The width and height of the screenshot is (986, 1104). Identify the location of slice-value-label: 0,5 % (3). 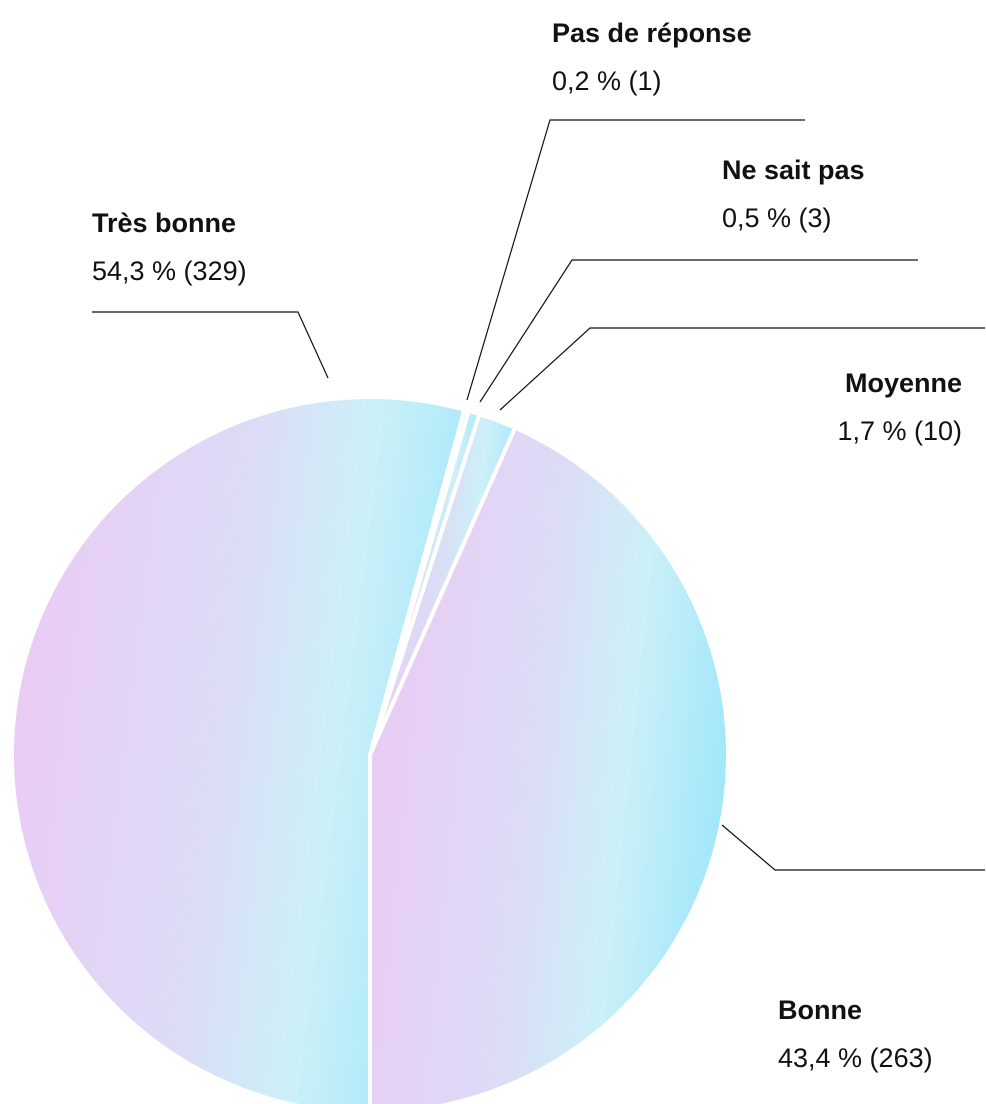
(777, 218).